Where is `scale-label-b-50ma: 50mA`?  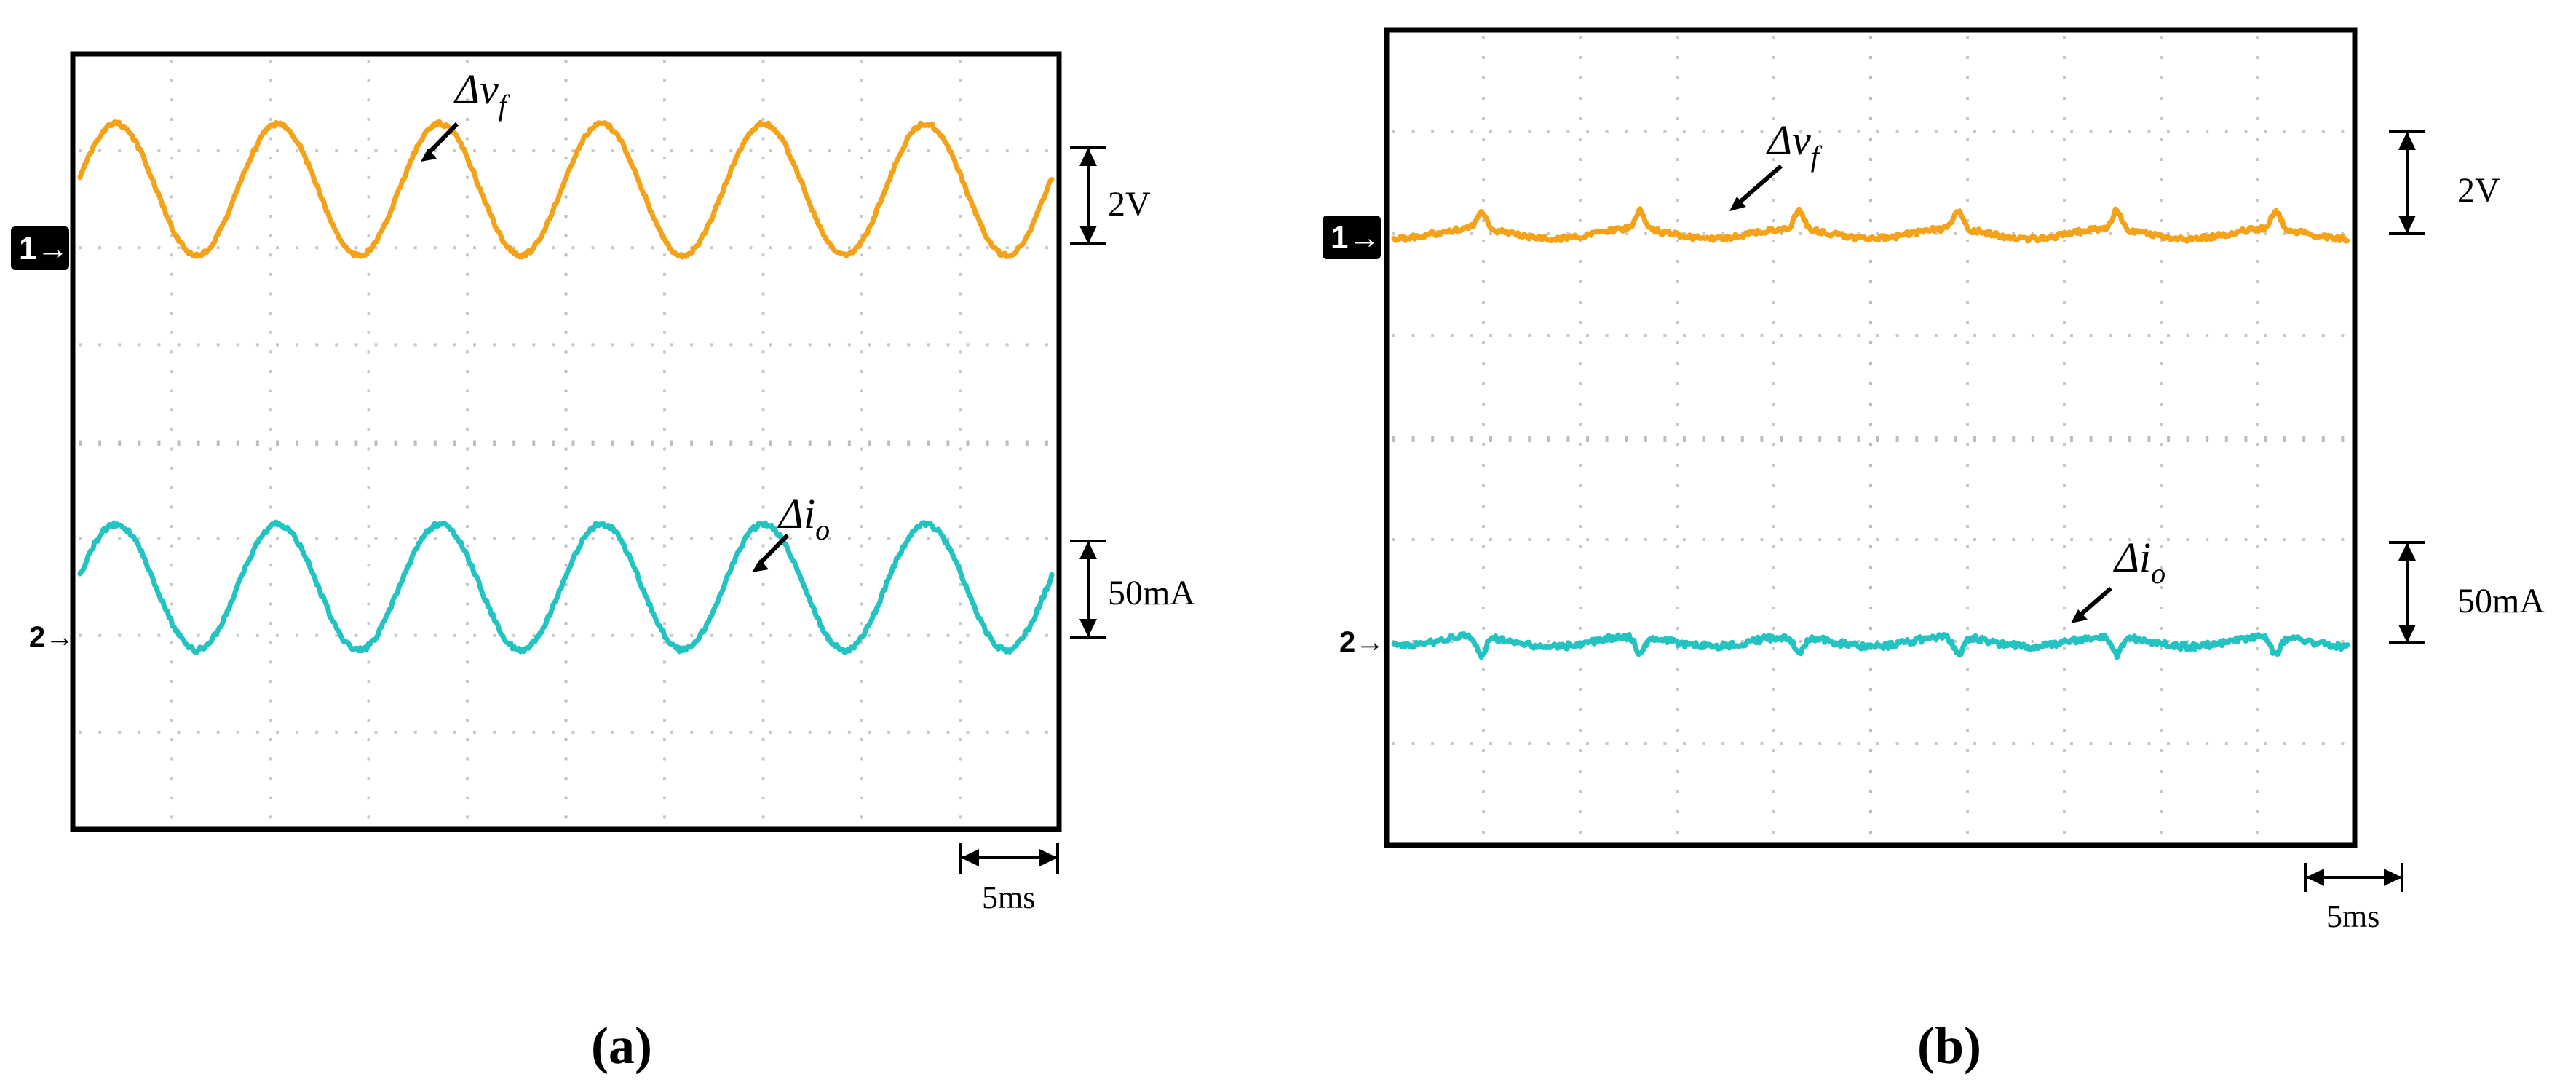 scale-label-b-50ma: 50mA is located at coordinates (2501, 601).